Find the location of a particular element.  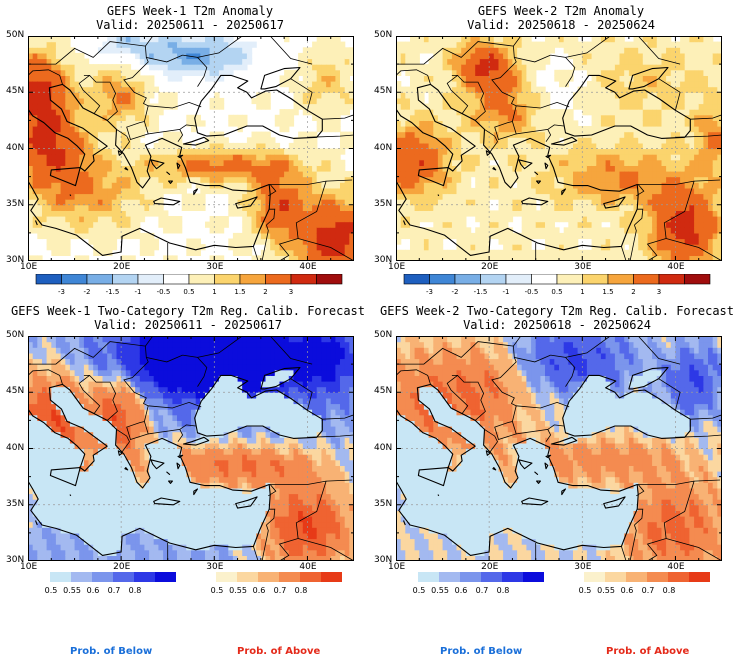

panel1-title-text: GEFS Week-1 T2m Anomaly is located at coordinates (190, 11).